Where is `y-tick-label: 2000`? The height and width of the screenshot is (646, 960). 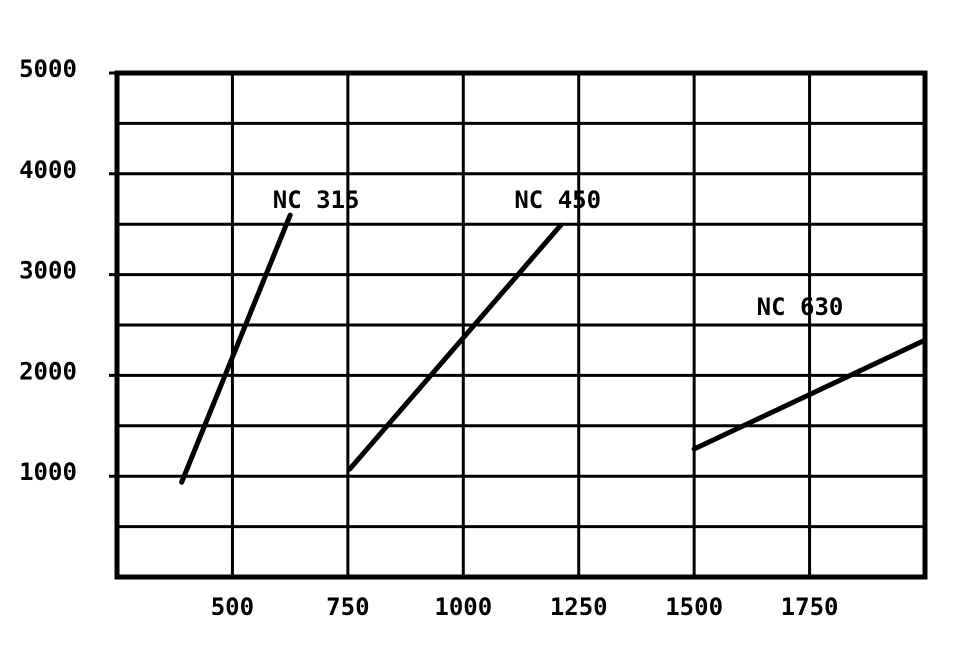
y-tick-label: 2000 is located at coordinates (48, 371).